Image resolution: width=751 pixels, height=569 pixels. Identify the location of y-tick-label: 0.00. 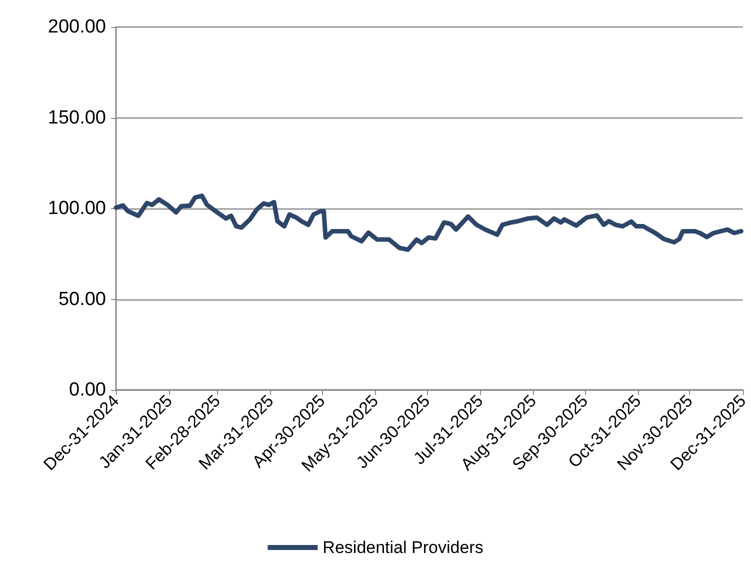
(87, 390).